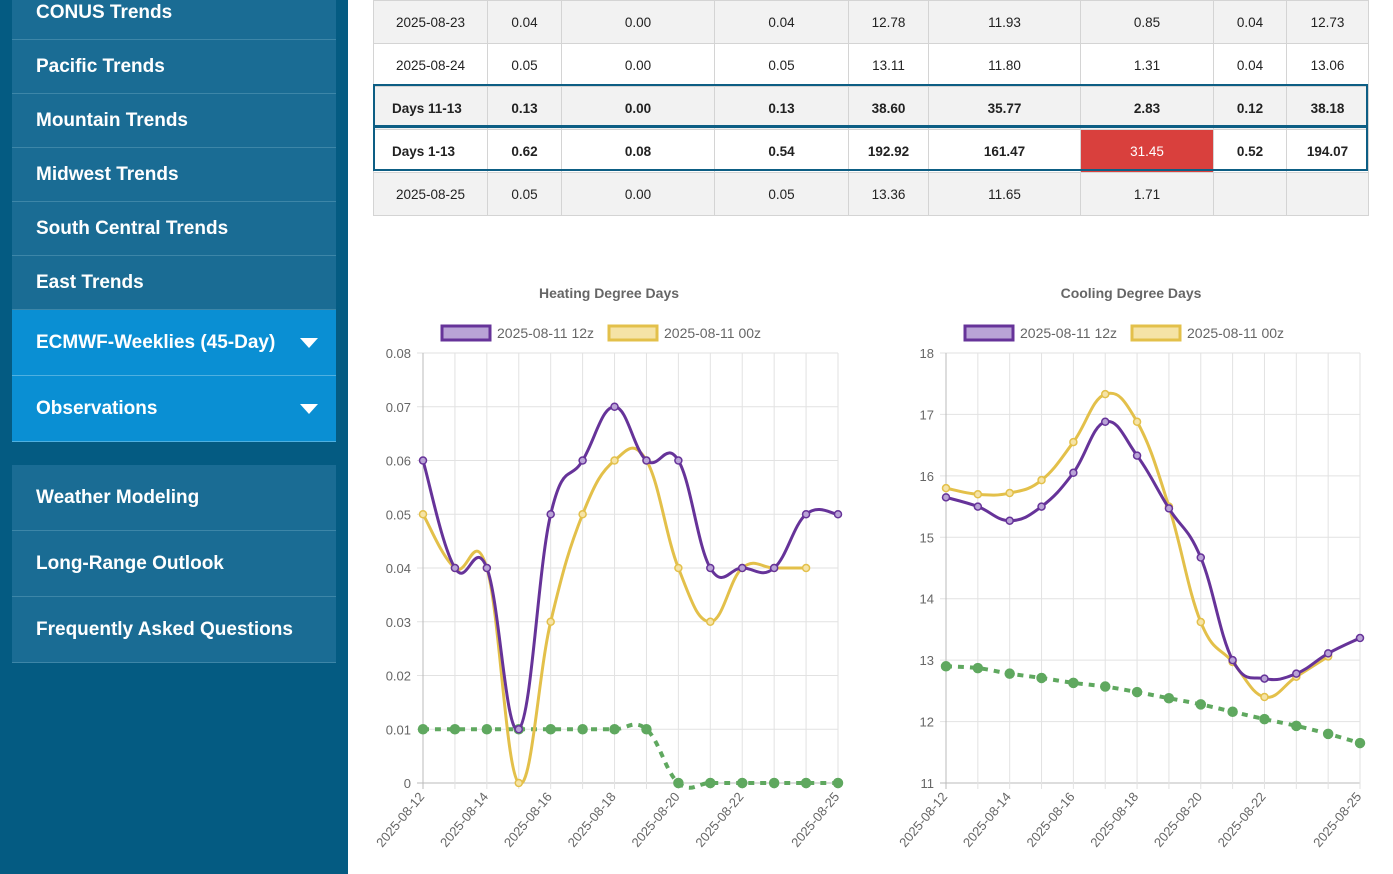 The height and width of the screenshot is (874, 1393). Describe the element at coordinates (398, 568) in the screenshot. I see `y-tick-label: 0.04` at that location.